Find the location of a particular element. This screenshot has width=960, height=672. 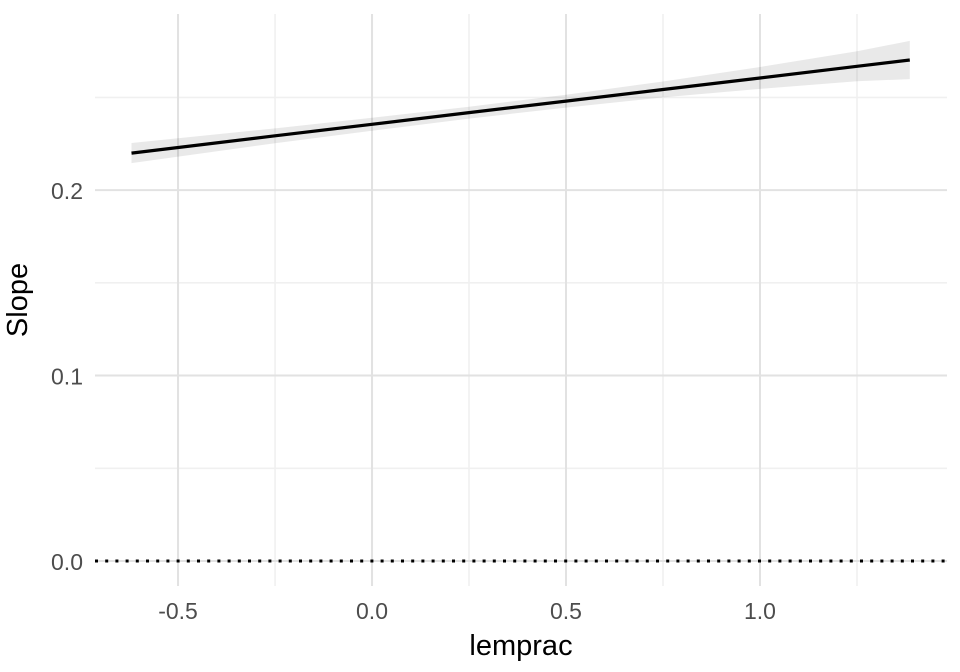

y-tick-label: 0.0 is located at coordinates (67, 562).